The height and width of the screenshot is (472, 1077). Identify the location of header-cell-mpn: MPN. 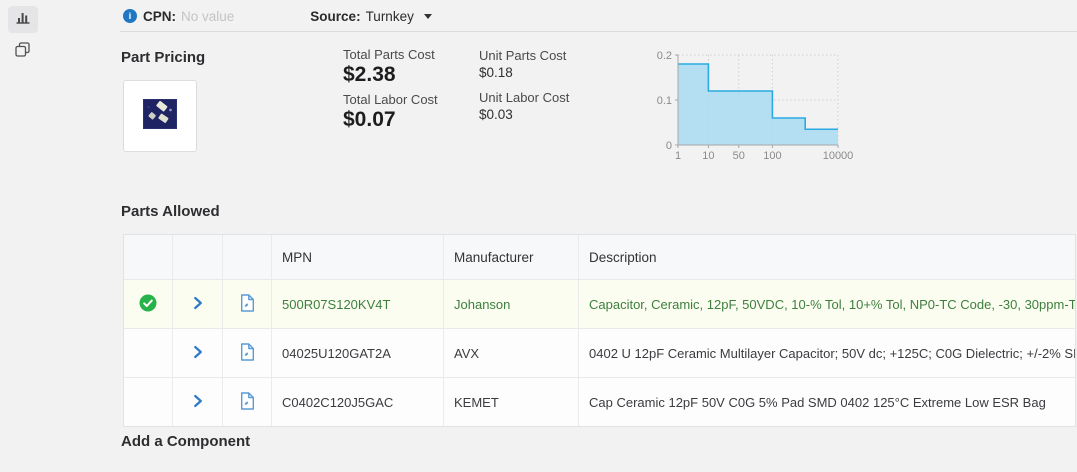
(358, 257).